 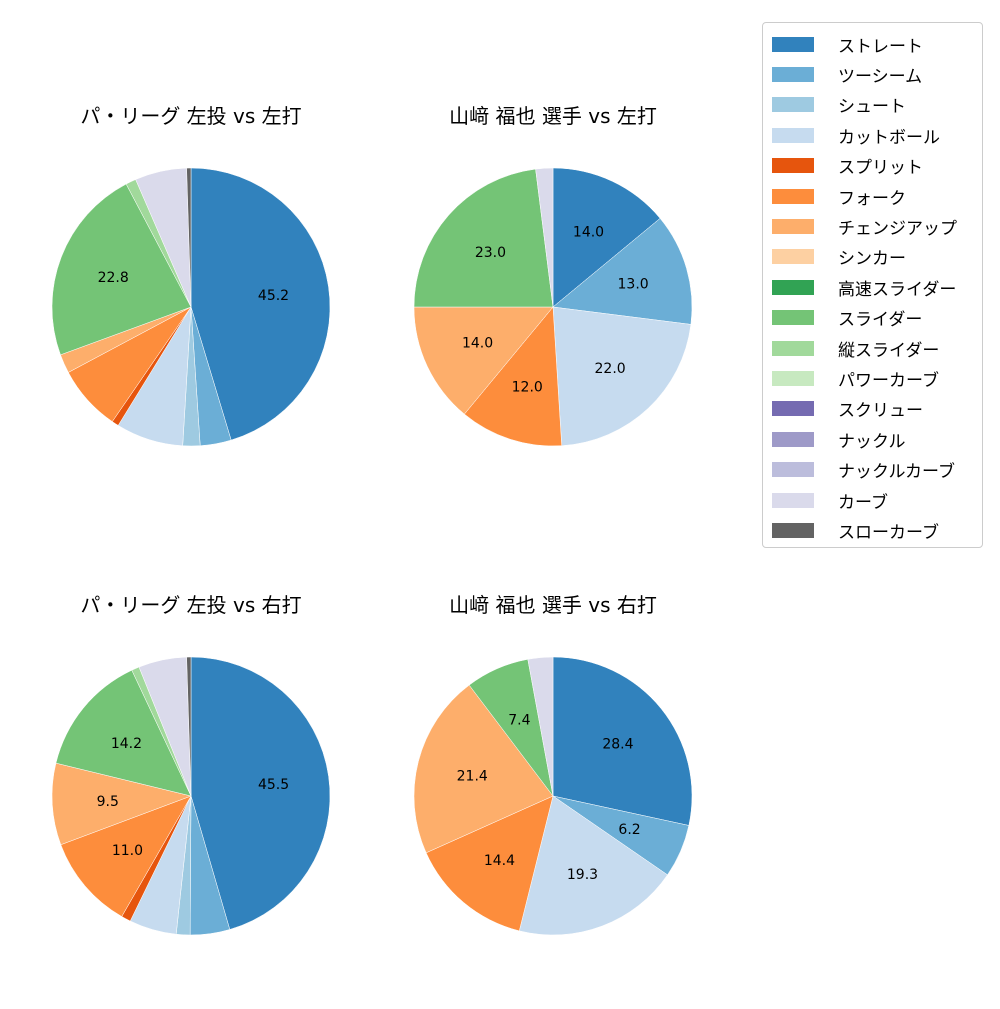 What do you see at coordinates (617, 745) in the screenshot?
I see `slice-value-label: 28.4` at bounding box center [617, 745].